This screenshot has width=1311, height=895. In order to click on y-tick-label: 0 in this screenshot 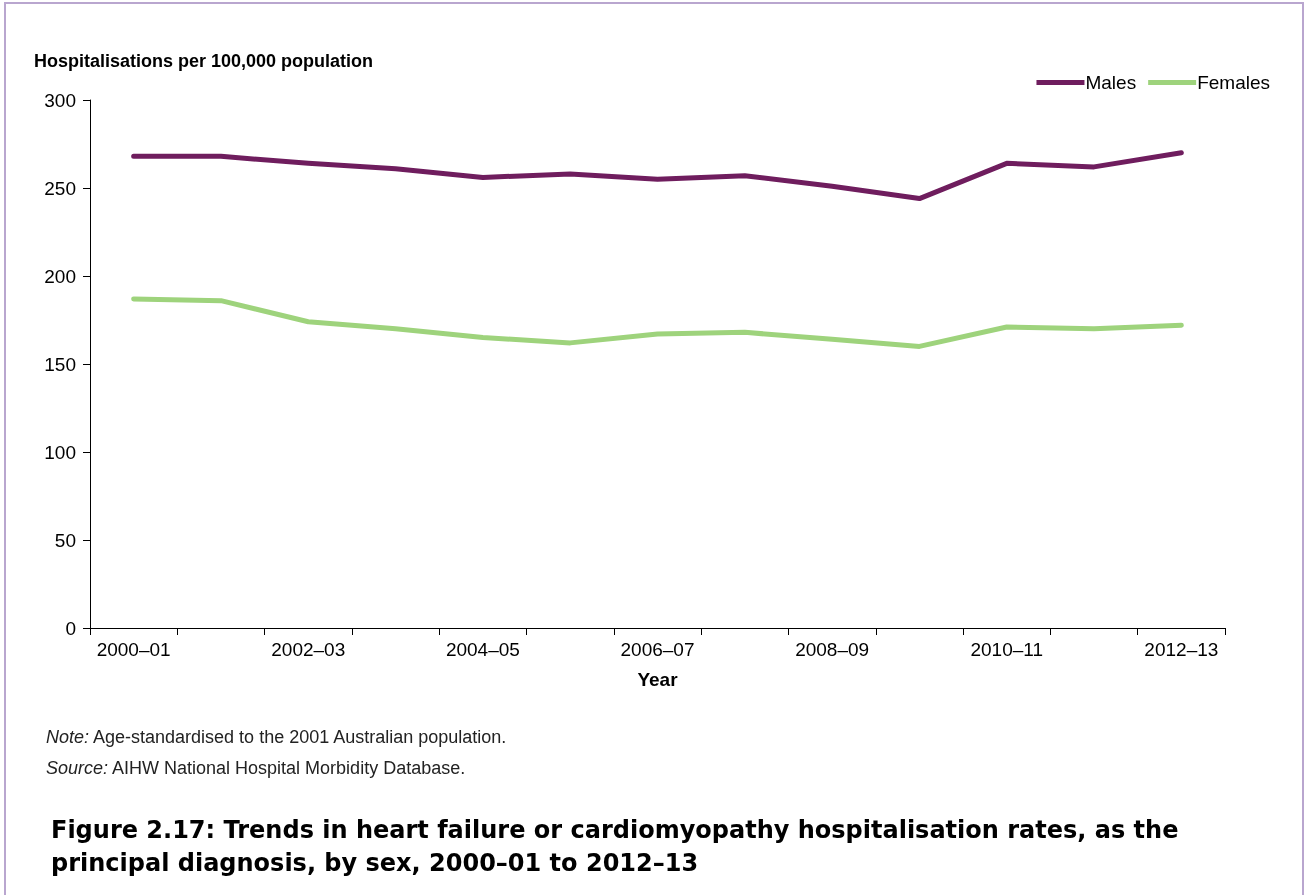, I will do `click(70, 628)`.